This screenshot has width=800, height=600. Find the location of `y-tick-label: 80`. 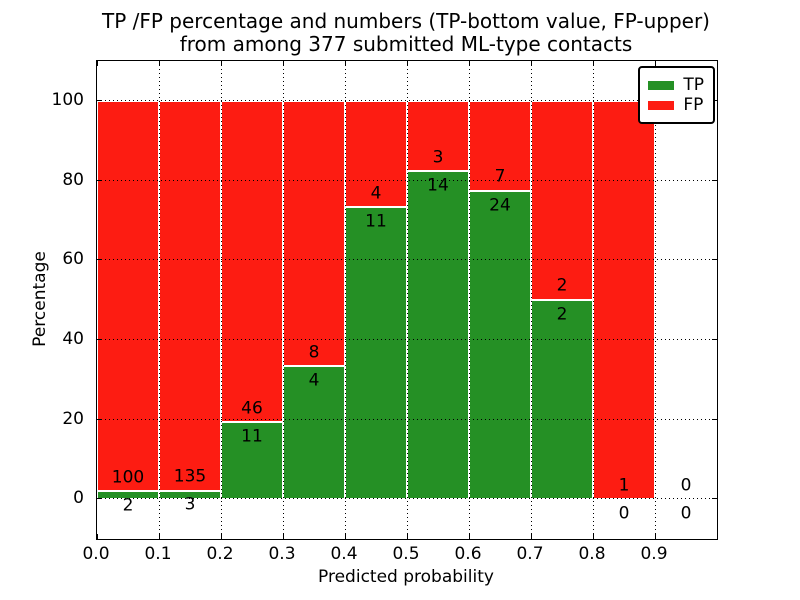

y-tick-label: 80 is located at coordinates (73, 179).